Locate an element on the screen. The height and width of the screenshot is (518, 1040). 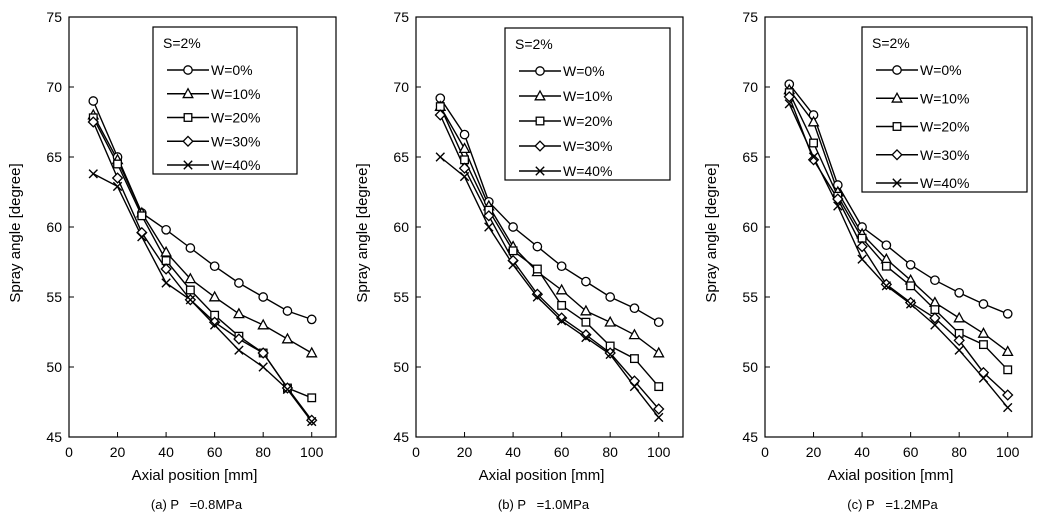
x-tick-label-b-3: 60 is located at coordinates (562, 452).